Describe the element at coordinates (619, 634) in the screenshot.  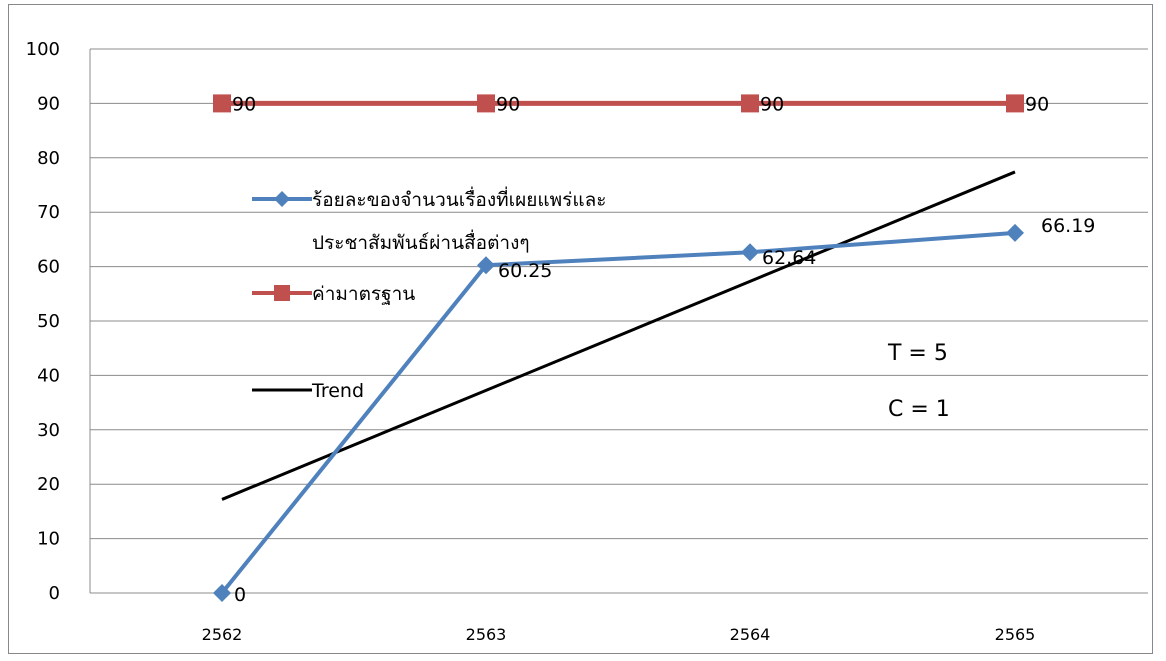
I see `x-axis-ticks: 2562 2563 2564 2565` at that location.